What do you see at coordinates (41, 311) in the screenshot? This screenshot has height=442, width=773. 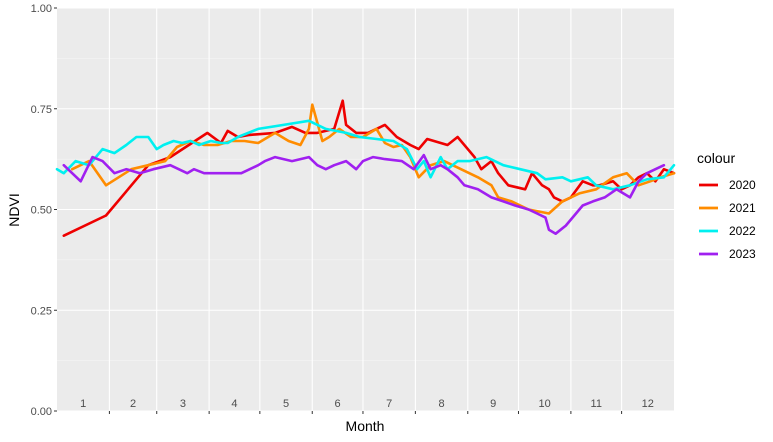 I see `y-tick-label: 0.25` at bounding box center [41, 311].